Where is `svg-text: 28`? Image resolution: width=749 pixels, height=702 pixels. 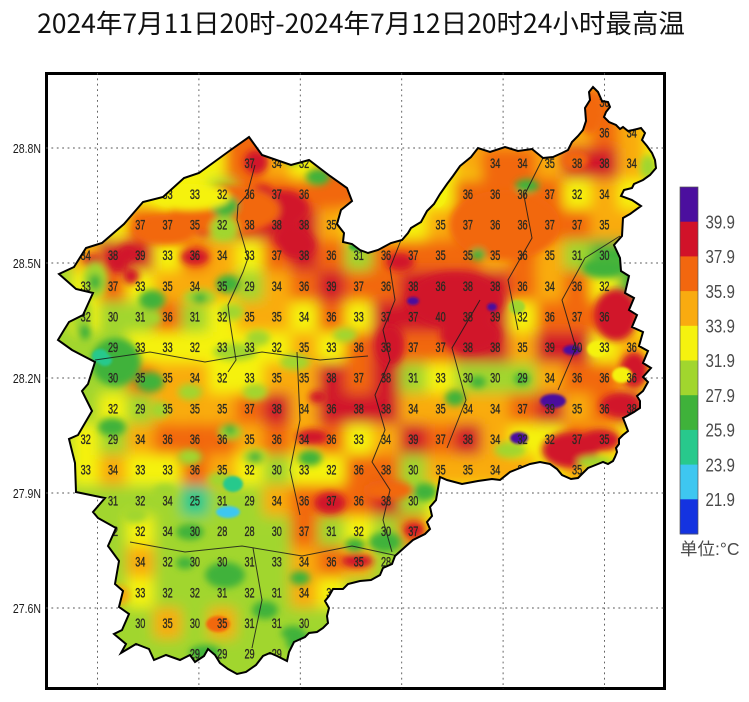 svg-text: 28 is located at coordinates (222, 532).